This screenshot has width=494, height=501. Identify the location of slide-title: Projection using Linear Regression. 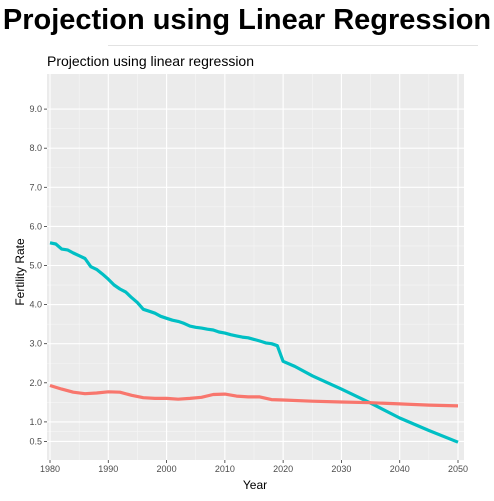
(247, 20).